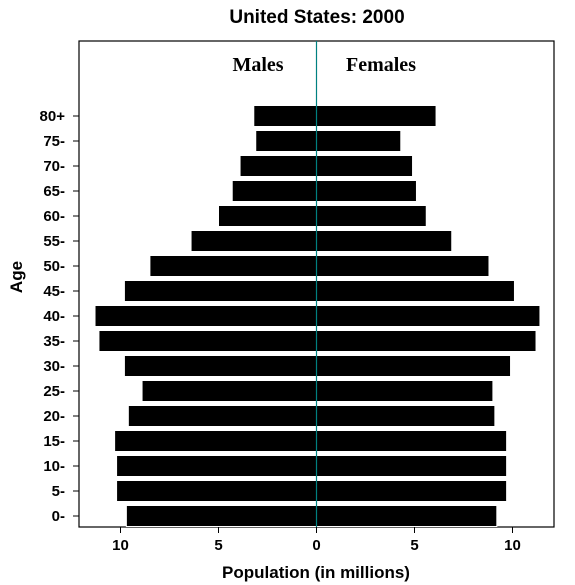 This screenshot has width=575, height=585. What do you see at coordinates (54, 341) in the screenshot?
I see `y-tick-label: 35-` at bounding box center [54, 341].